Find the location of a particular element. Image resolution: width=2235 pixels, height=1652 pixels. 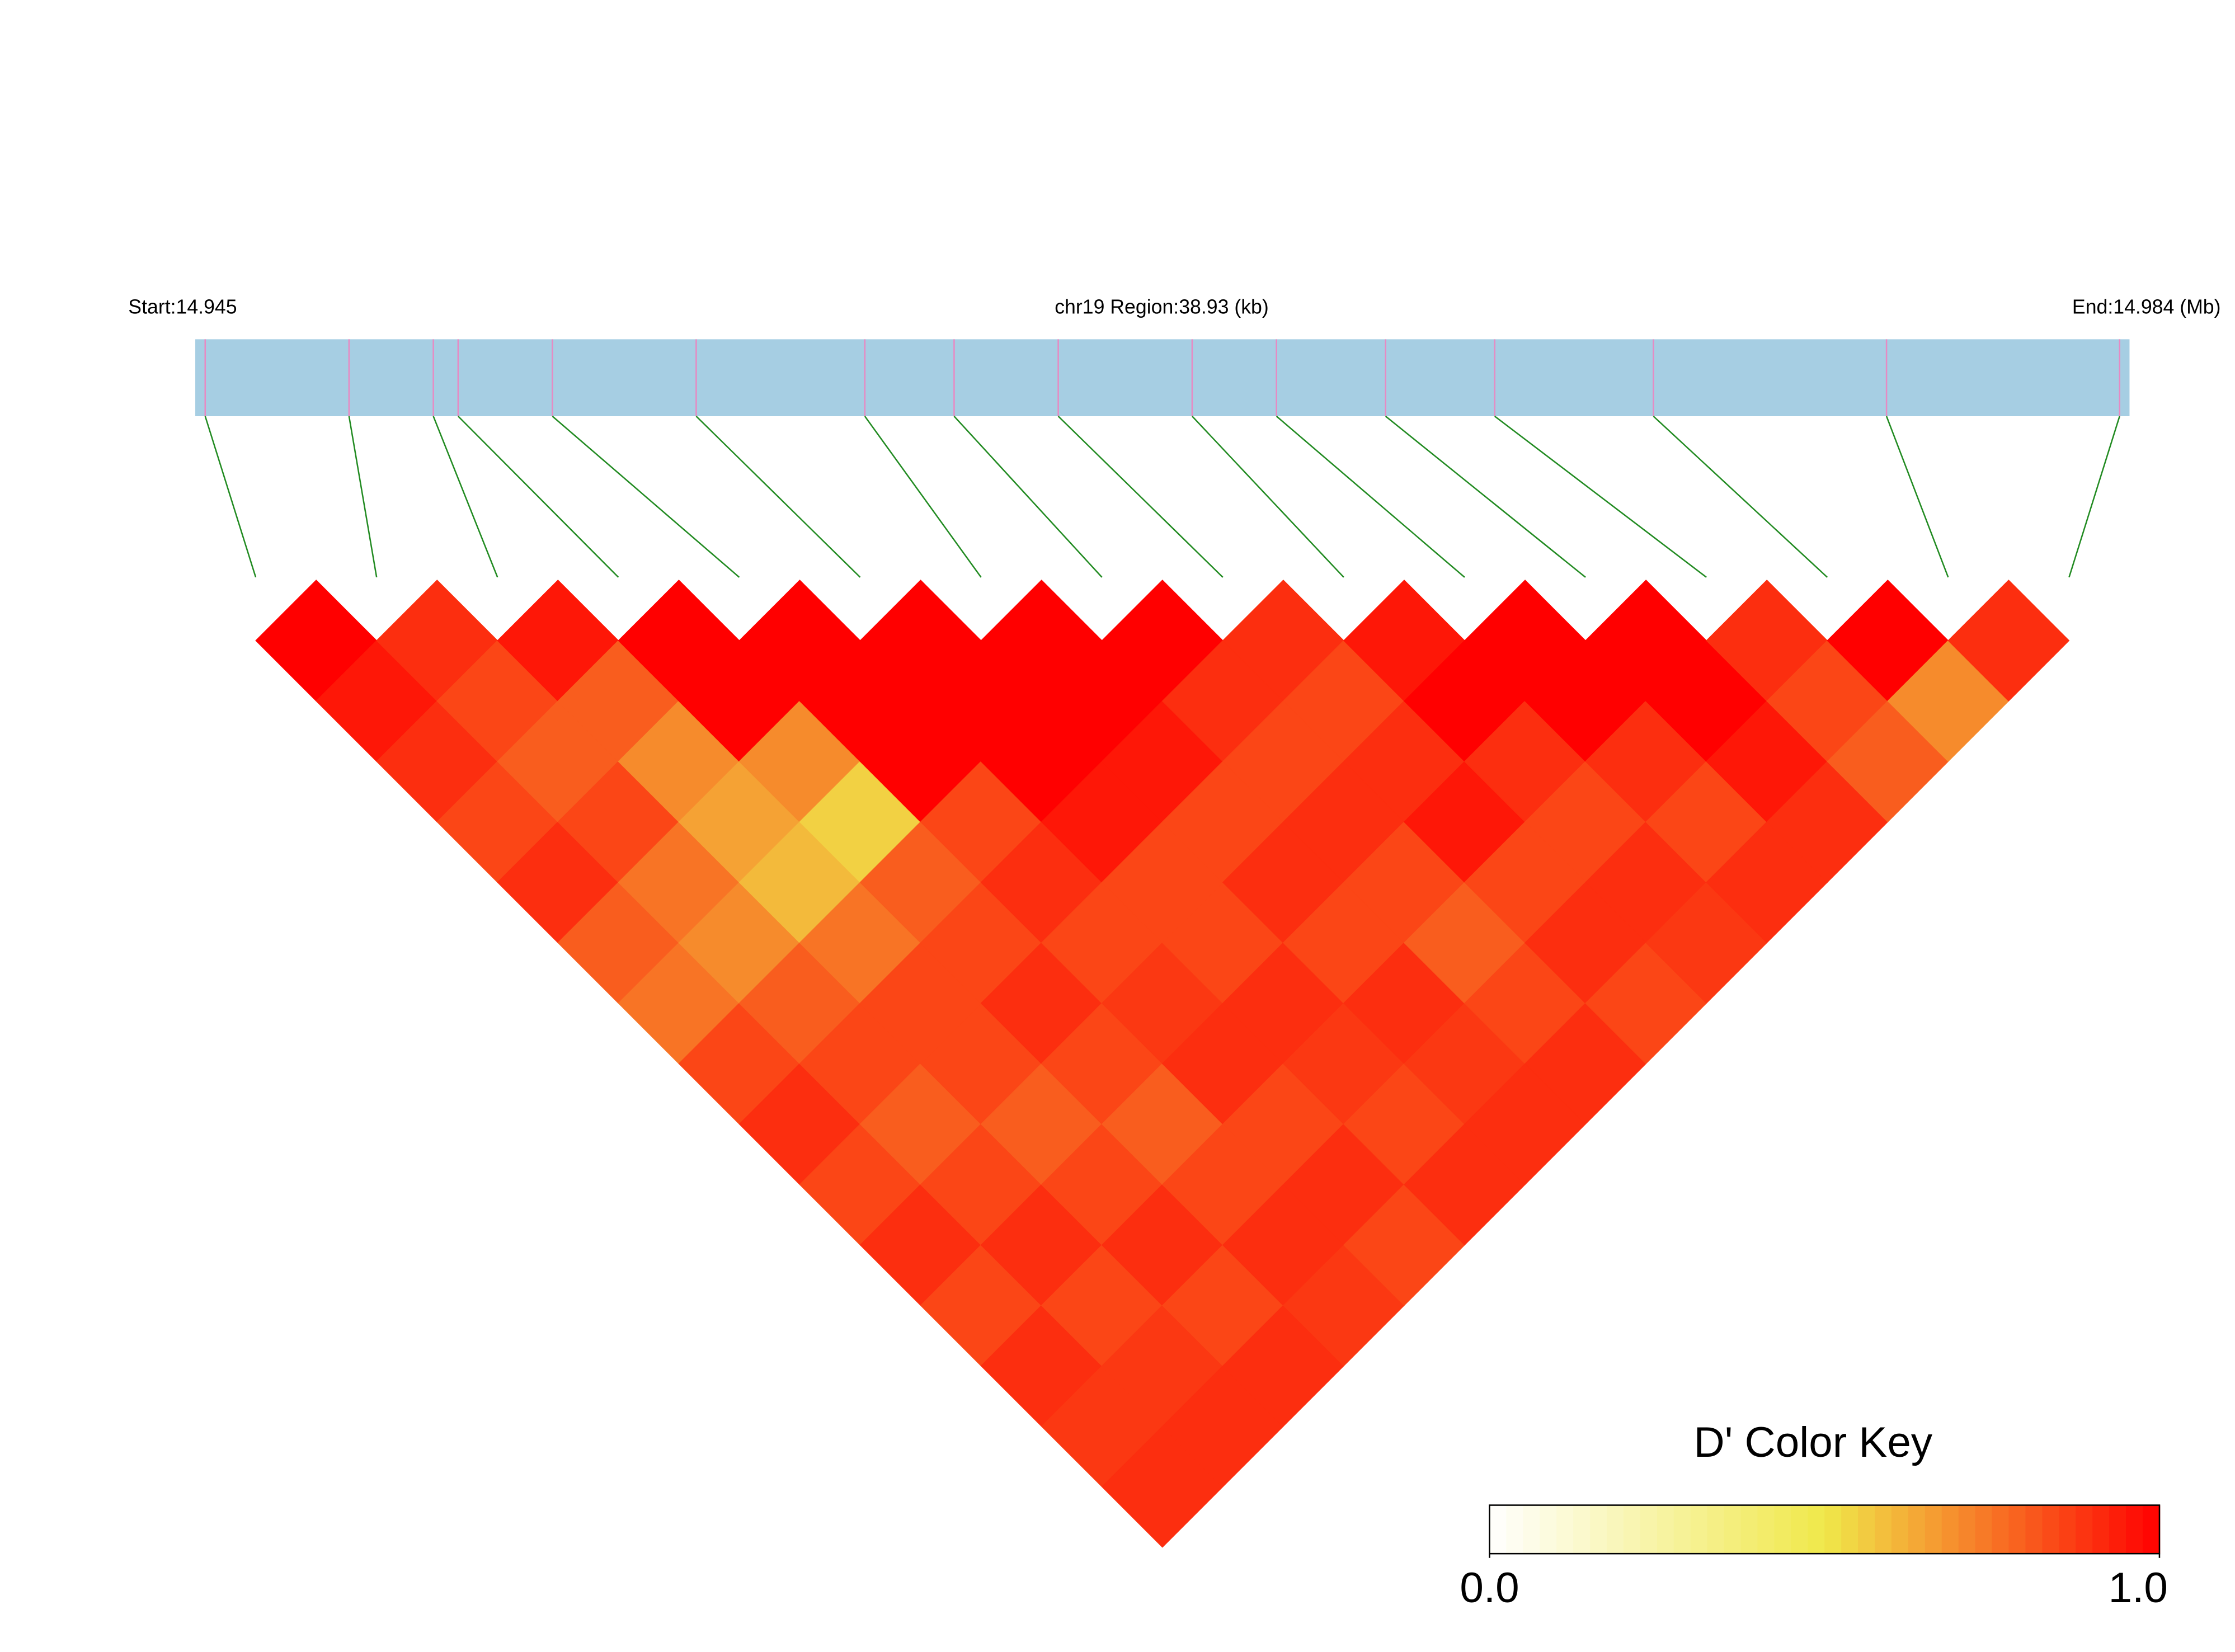

key-tick-label: 0.0 is located at coordinates (1489, 1588).